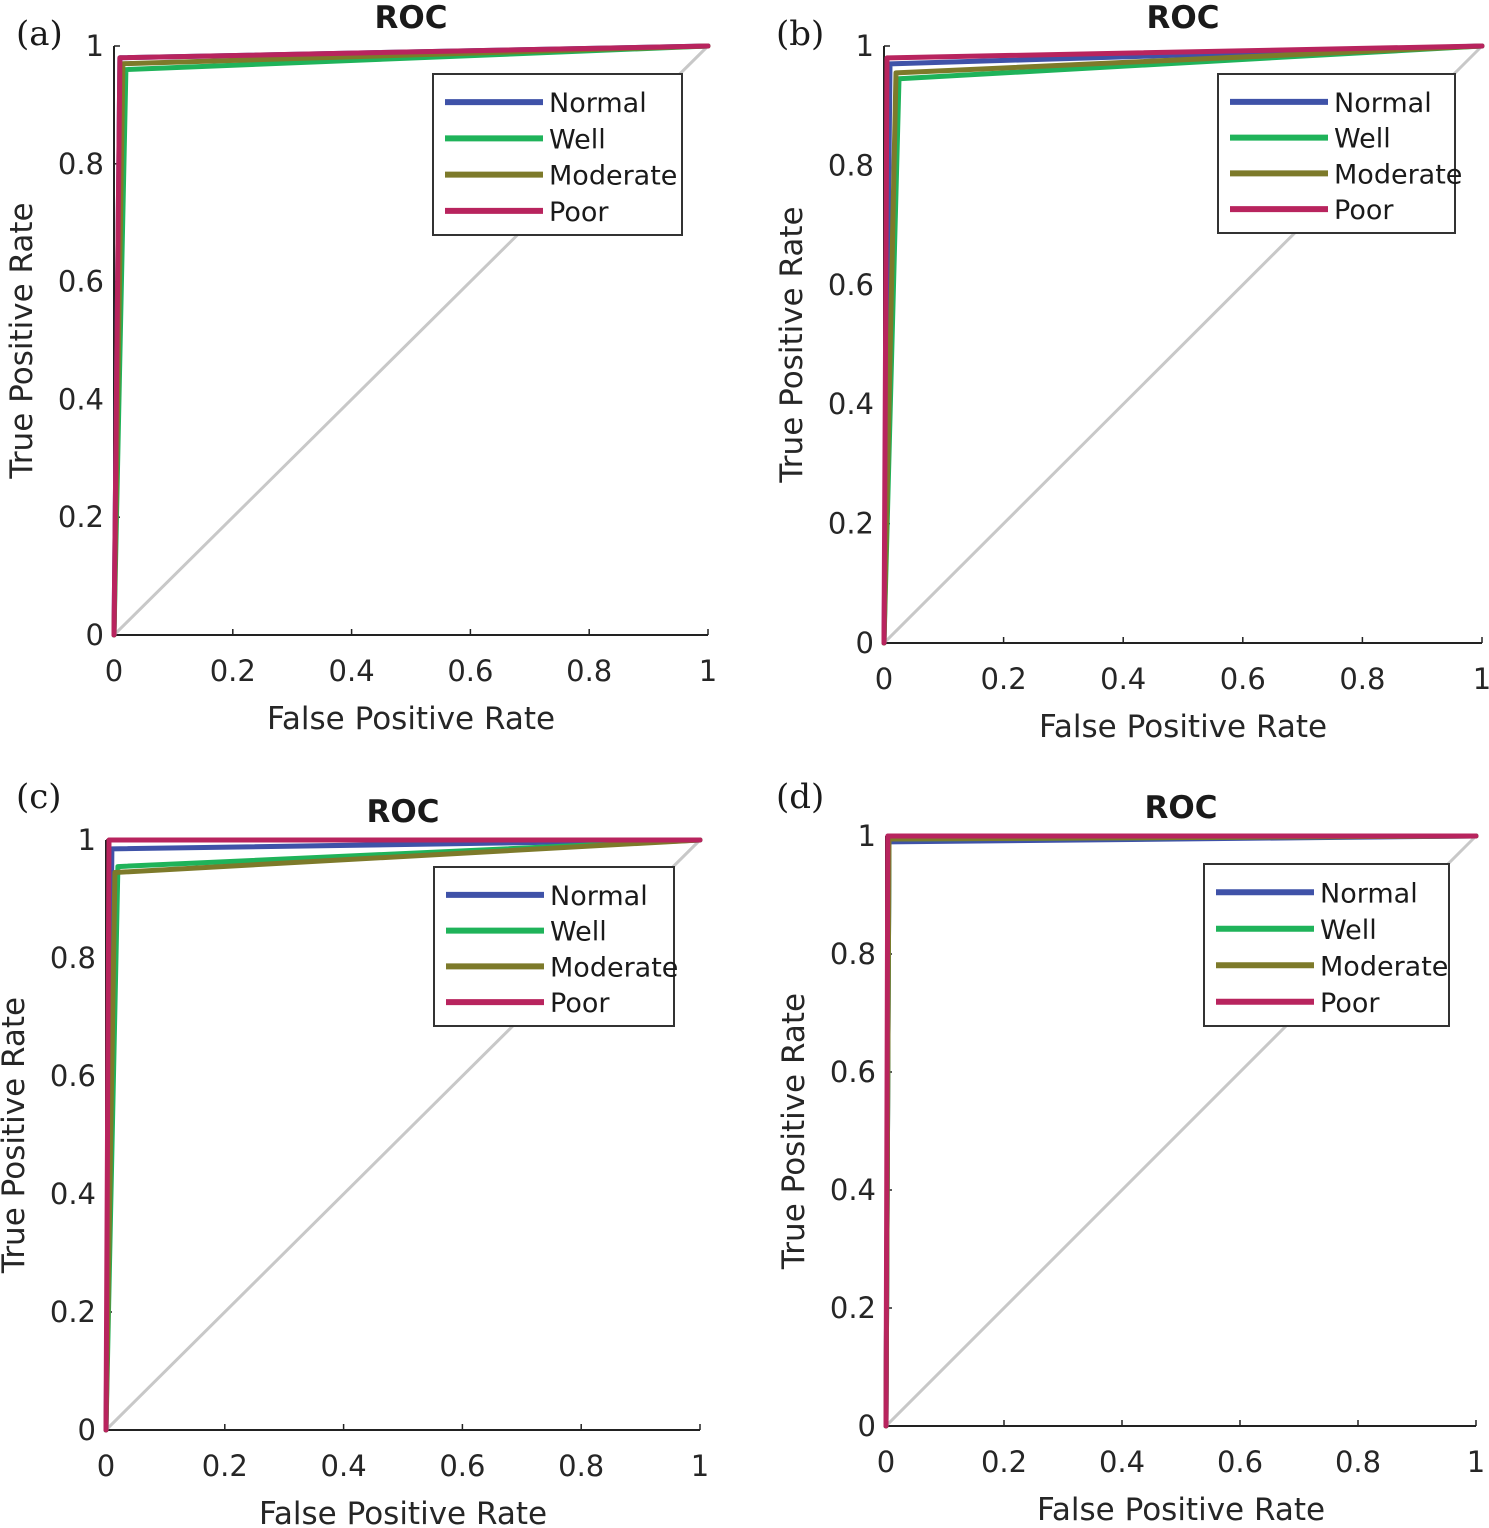 This screenshot has height=1528, width=1489. What do you see at coordinates (800, 797) in the screenshot?
I see `panel-label: (d)` at bounding box center [800, 797].